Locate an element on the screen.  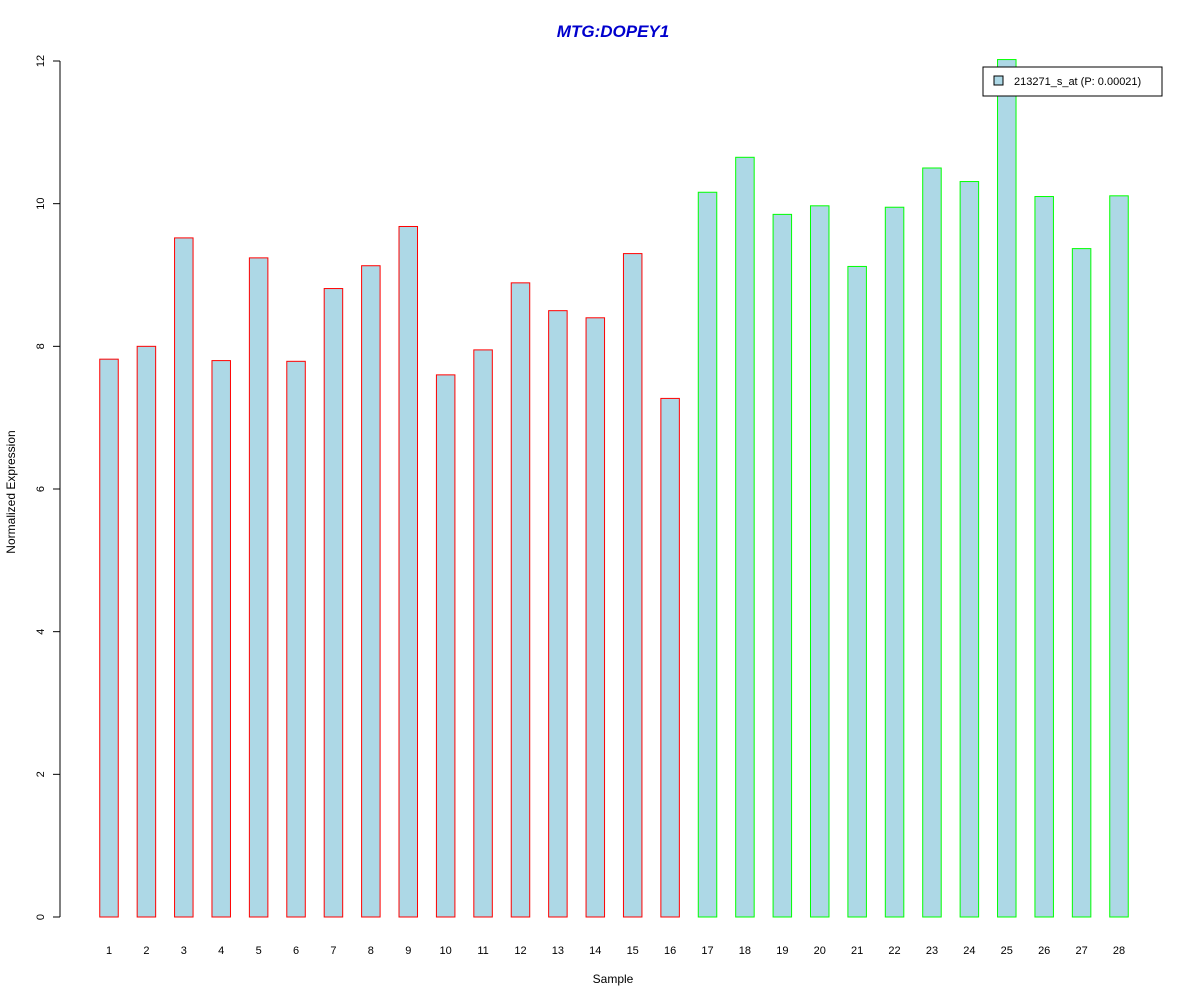
y-tick-label: 12 is located at coordinates (41, 61).